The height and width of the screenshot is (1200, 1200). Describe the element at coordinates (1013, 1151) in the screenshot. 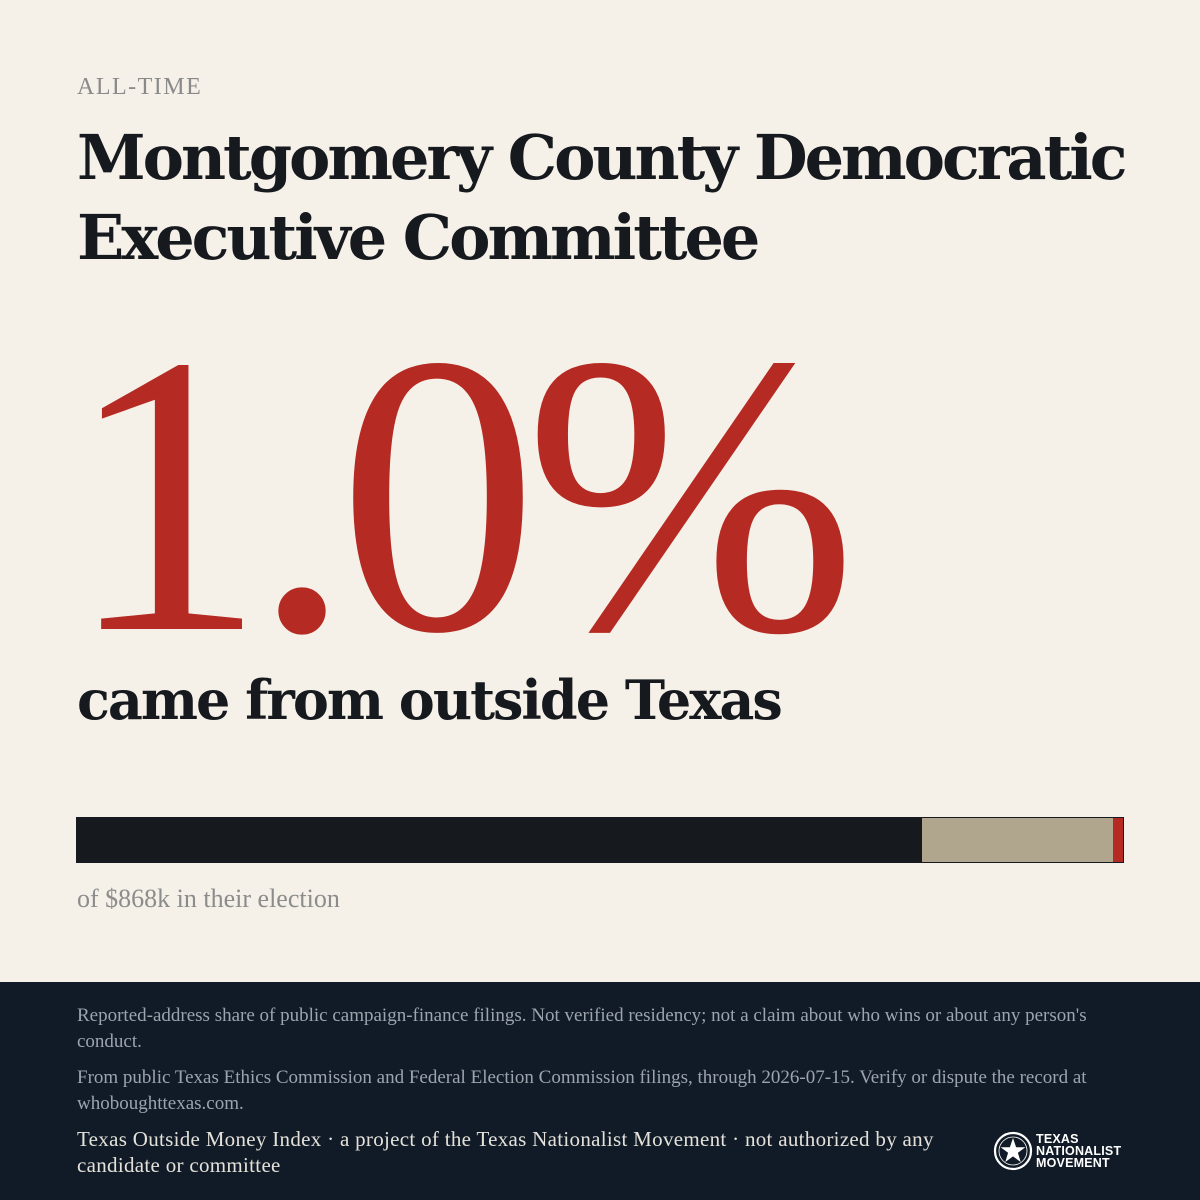

I see `star-seal-icon` at that location.